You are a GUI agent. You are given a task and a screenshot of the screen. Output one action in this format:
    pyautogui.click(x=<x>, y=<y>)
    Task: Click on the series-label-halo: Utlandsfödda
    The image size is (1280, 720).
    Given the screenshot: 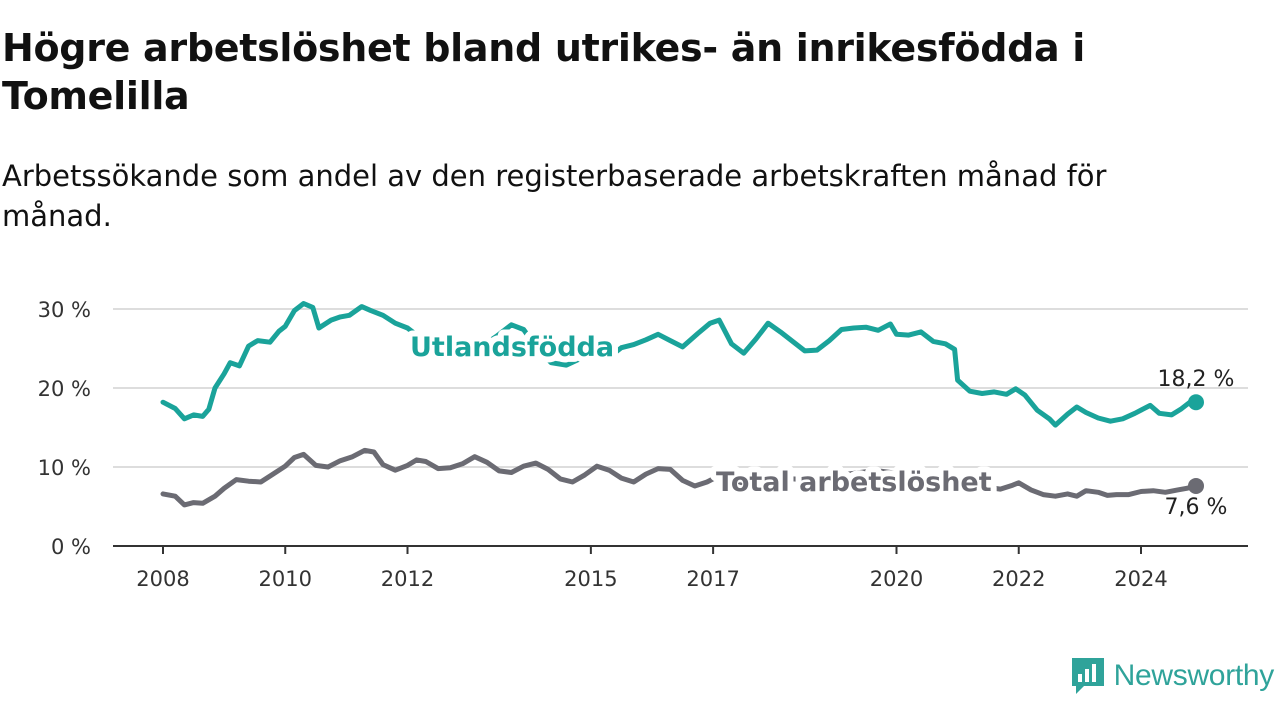 What is the action you would take?
    pyautogui.click(x=512, y=347)
    